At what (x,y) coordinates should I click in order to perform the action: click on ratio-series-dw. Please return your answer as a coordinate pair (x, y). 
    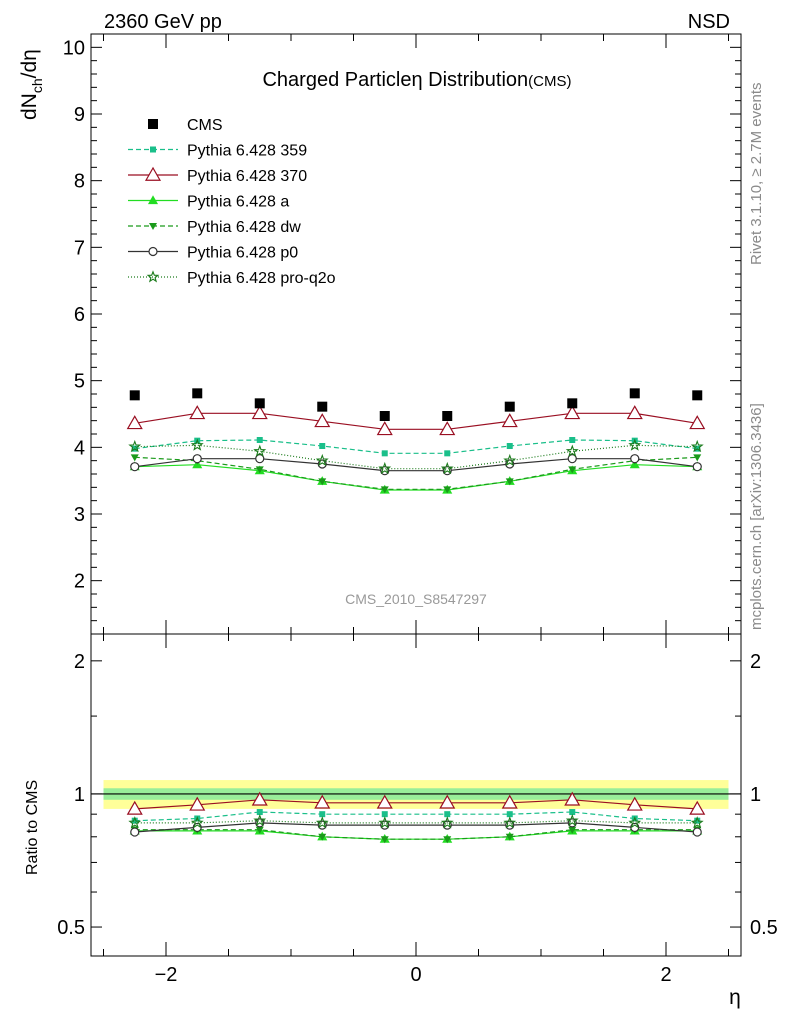
    Looking at the image, I should click on (416, 835).